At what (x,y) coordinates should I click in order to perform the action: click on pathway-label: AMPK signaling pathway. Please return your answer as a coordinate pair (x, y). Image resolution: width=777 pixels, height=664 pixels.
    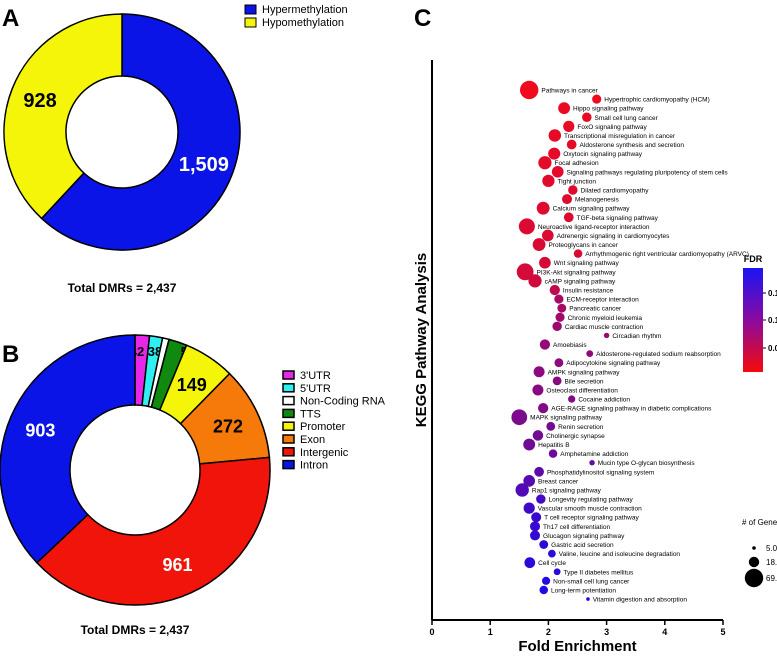
    Looking at the image, I should click on (584, 372).